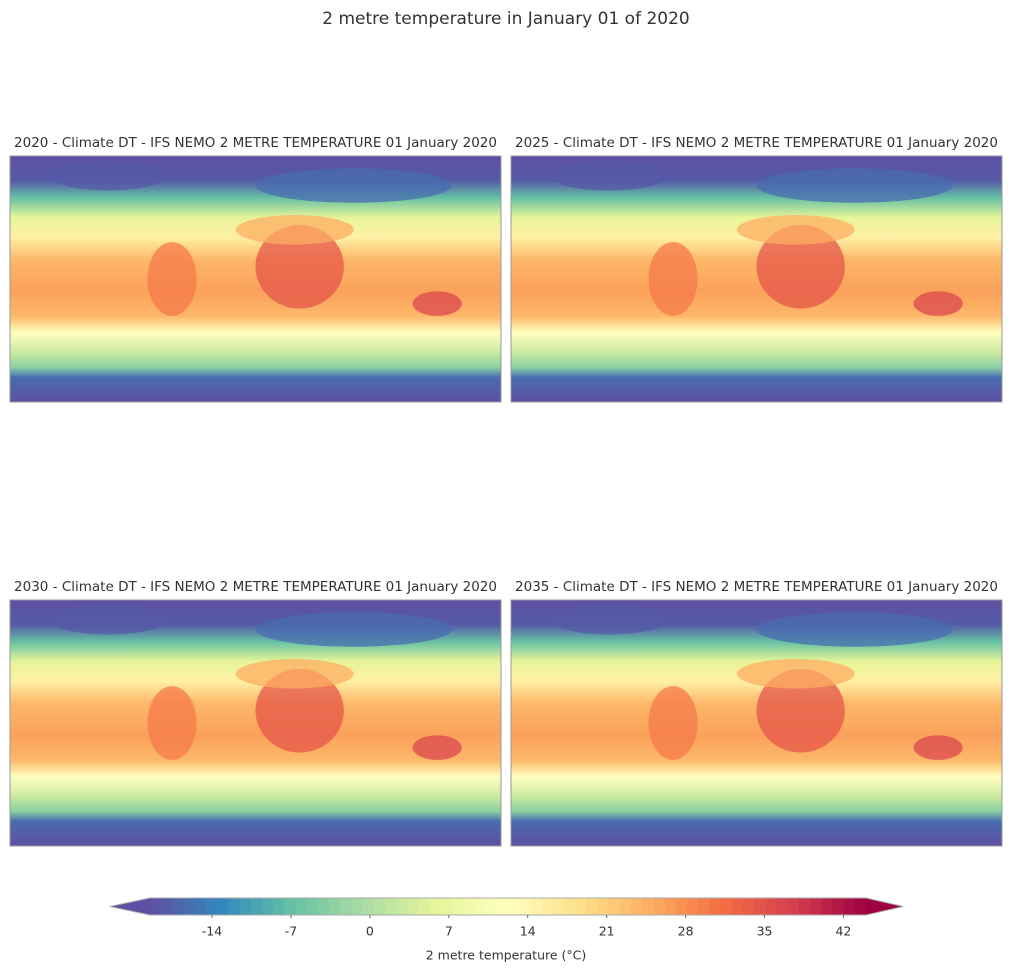 The width and height of the screenshot is (1011, 978). I want to click on colorbar-extend-high, so click(884, 906).